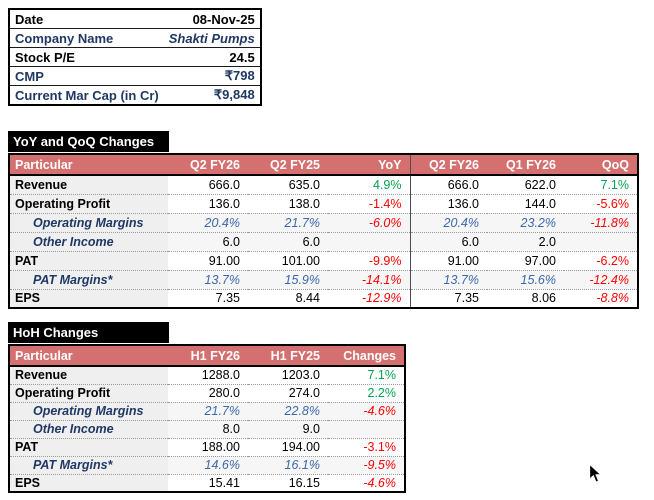  What do you see at coordinates (288, 260) in the screenshot?
I see `value-cell: 101.00` at bounding box center [288, 260].